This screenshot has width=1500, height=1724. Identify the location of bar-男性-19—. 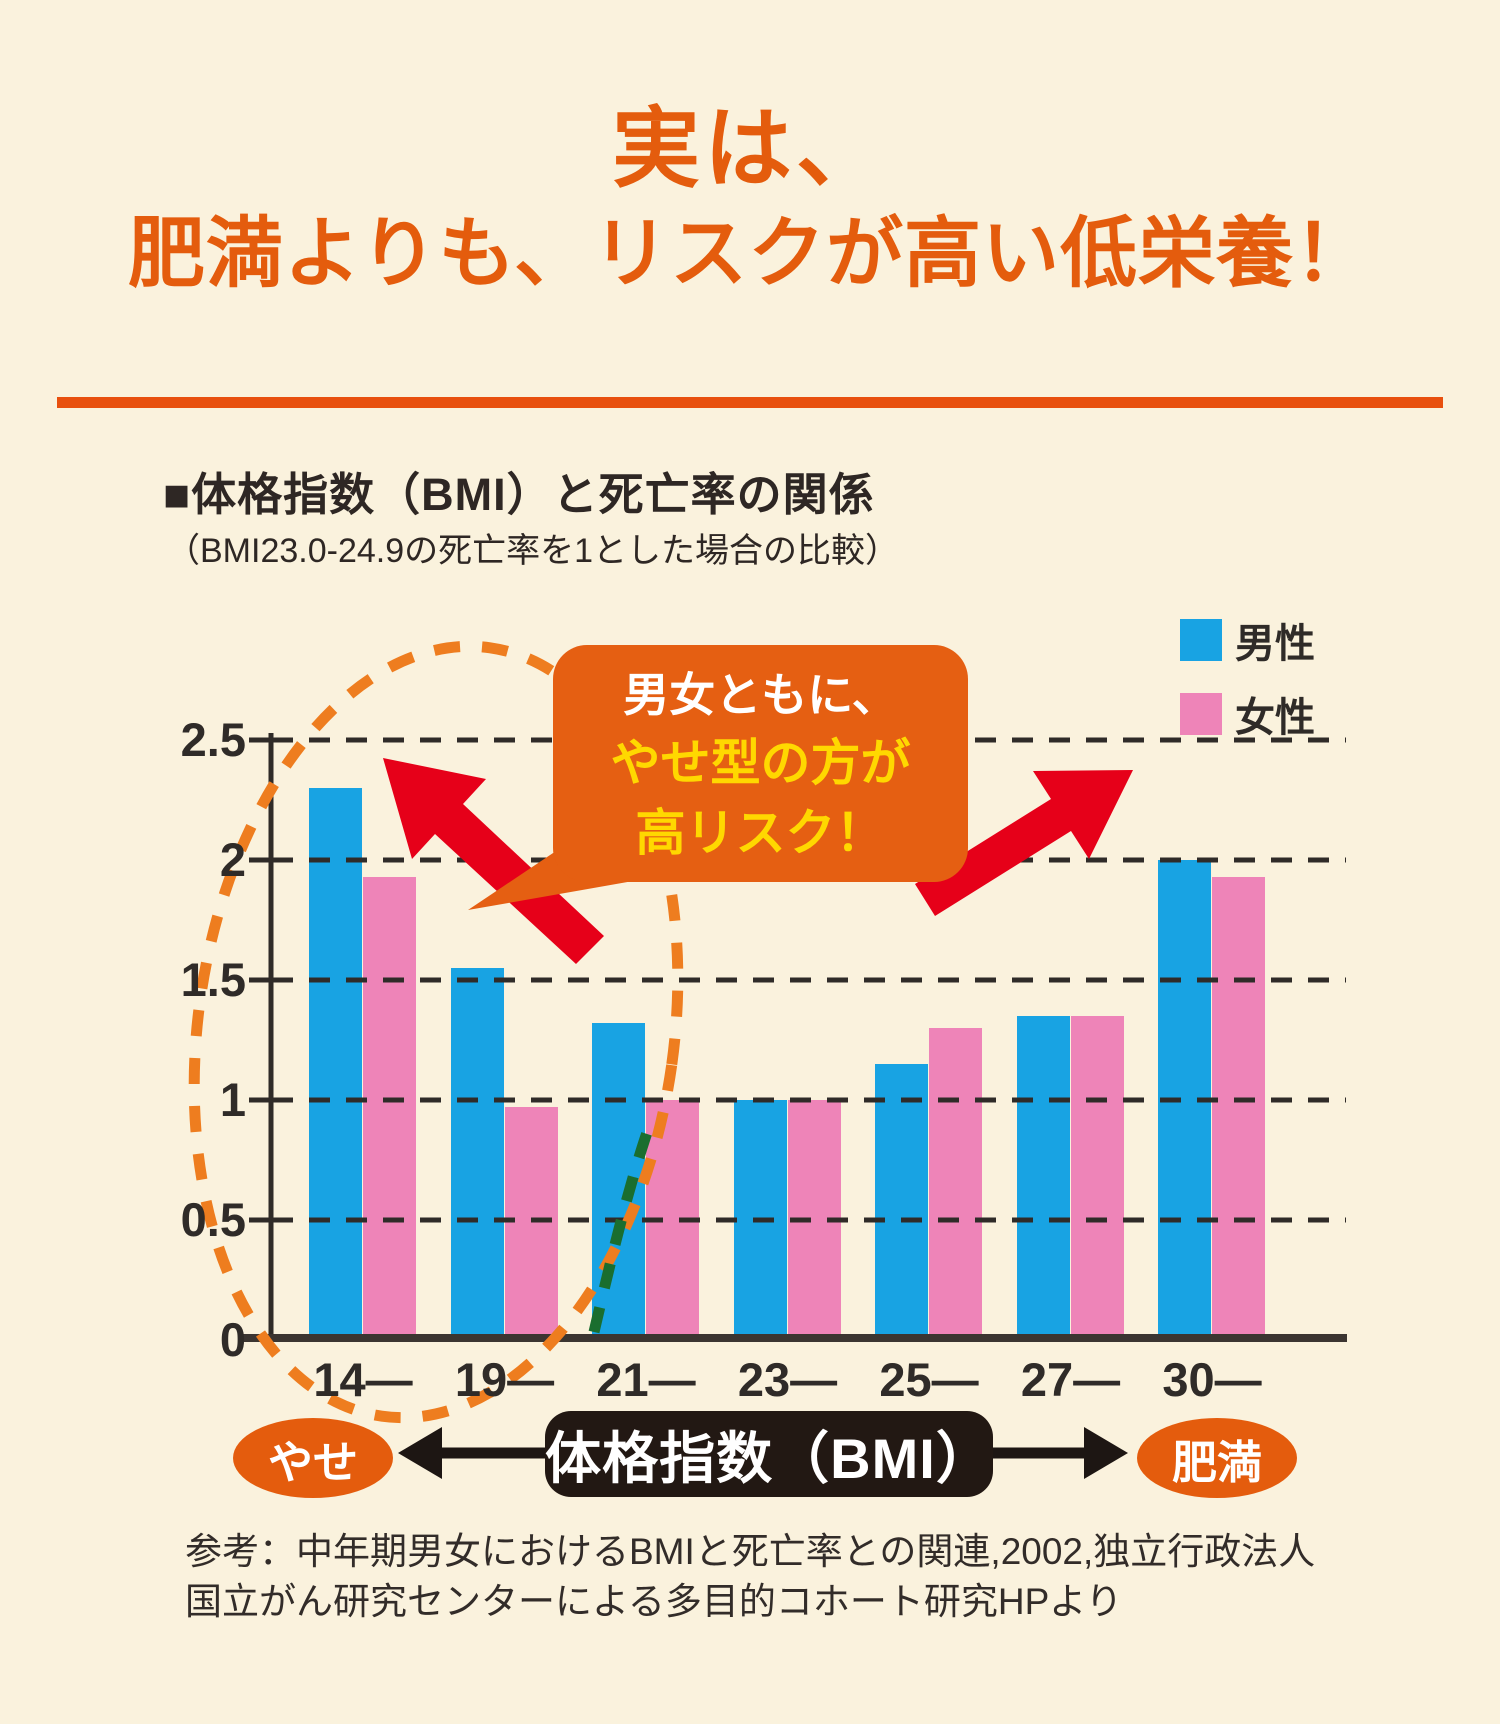
(477, 1154).